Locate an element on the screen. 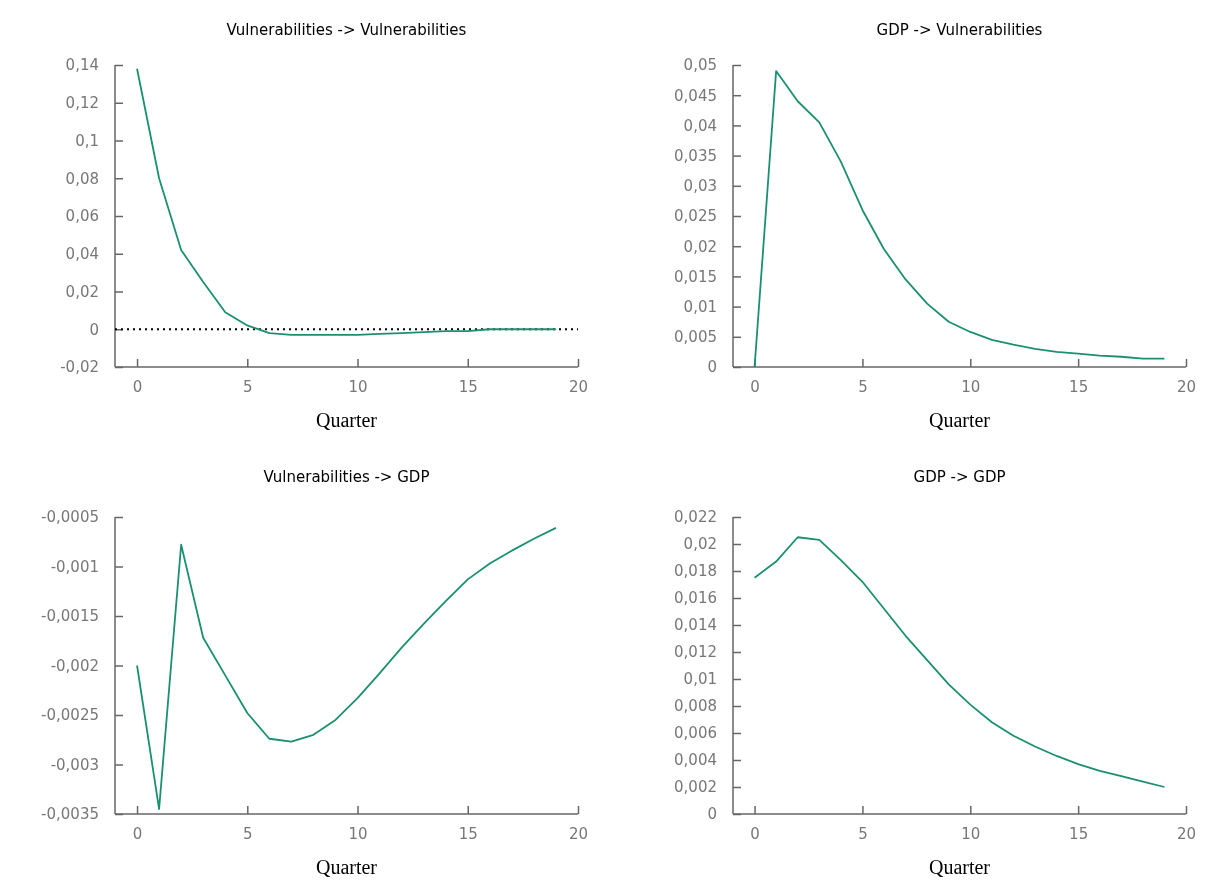 The image size is (1216, 894). y-tick-label: 0,045 is located at coordinates (695, 95).